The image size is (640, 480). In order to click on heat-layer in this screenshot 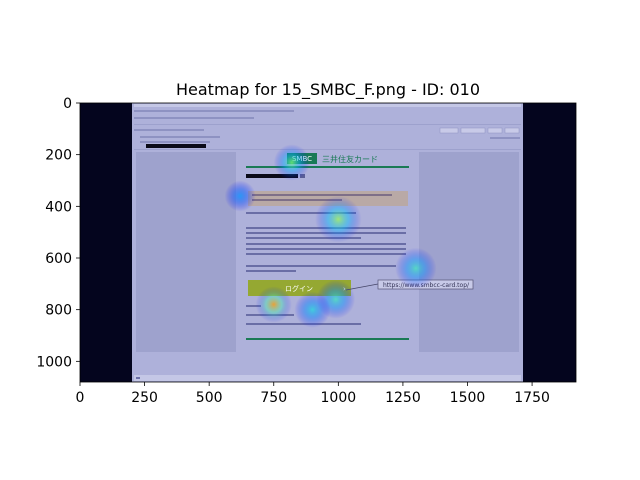, I will do `click(330, 236)`.